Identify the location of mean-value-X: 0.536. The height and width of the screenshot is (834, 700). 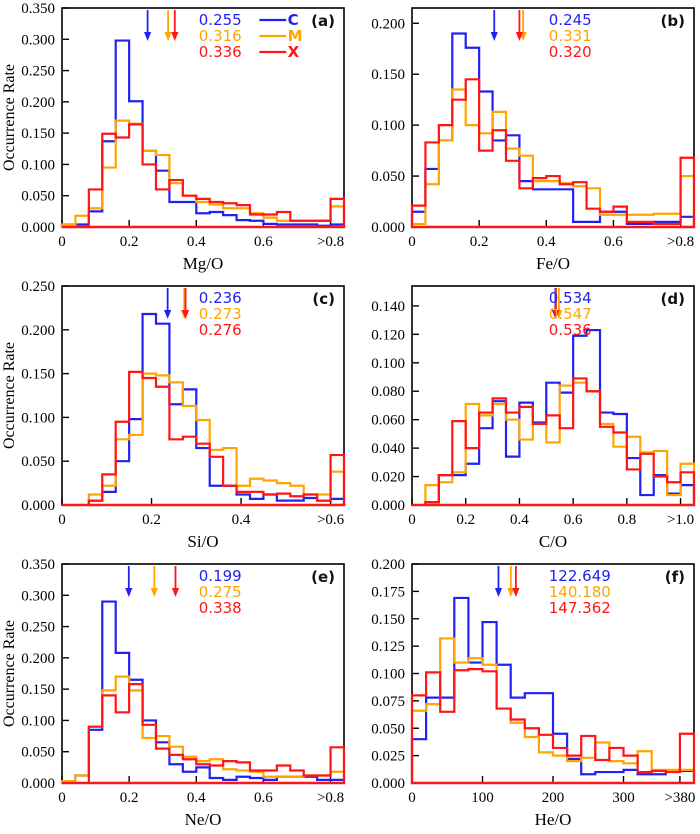
(570, 330).